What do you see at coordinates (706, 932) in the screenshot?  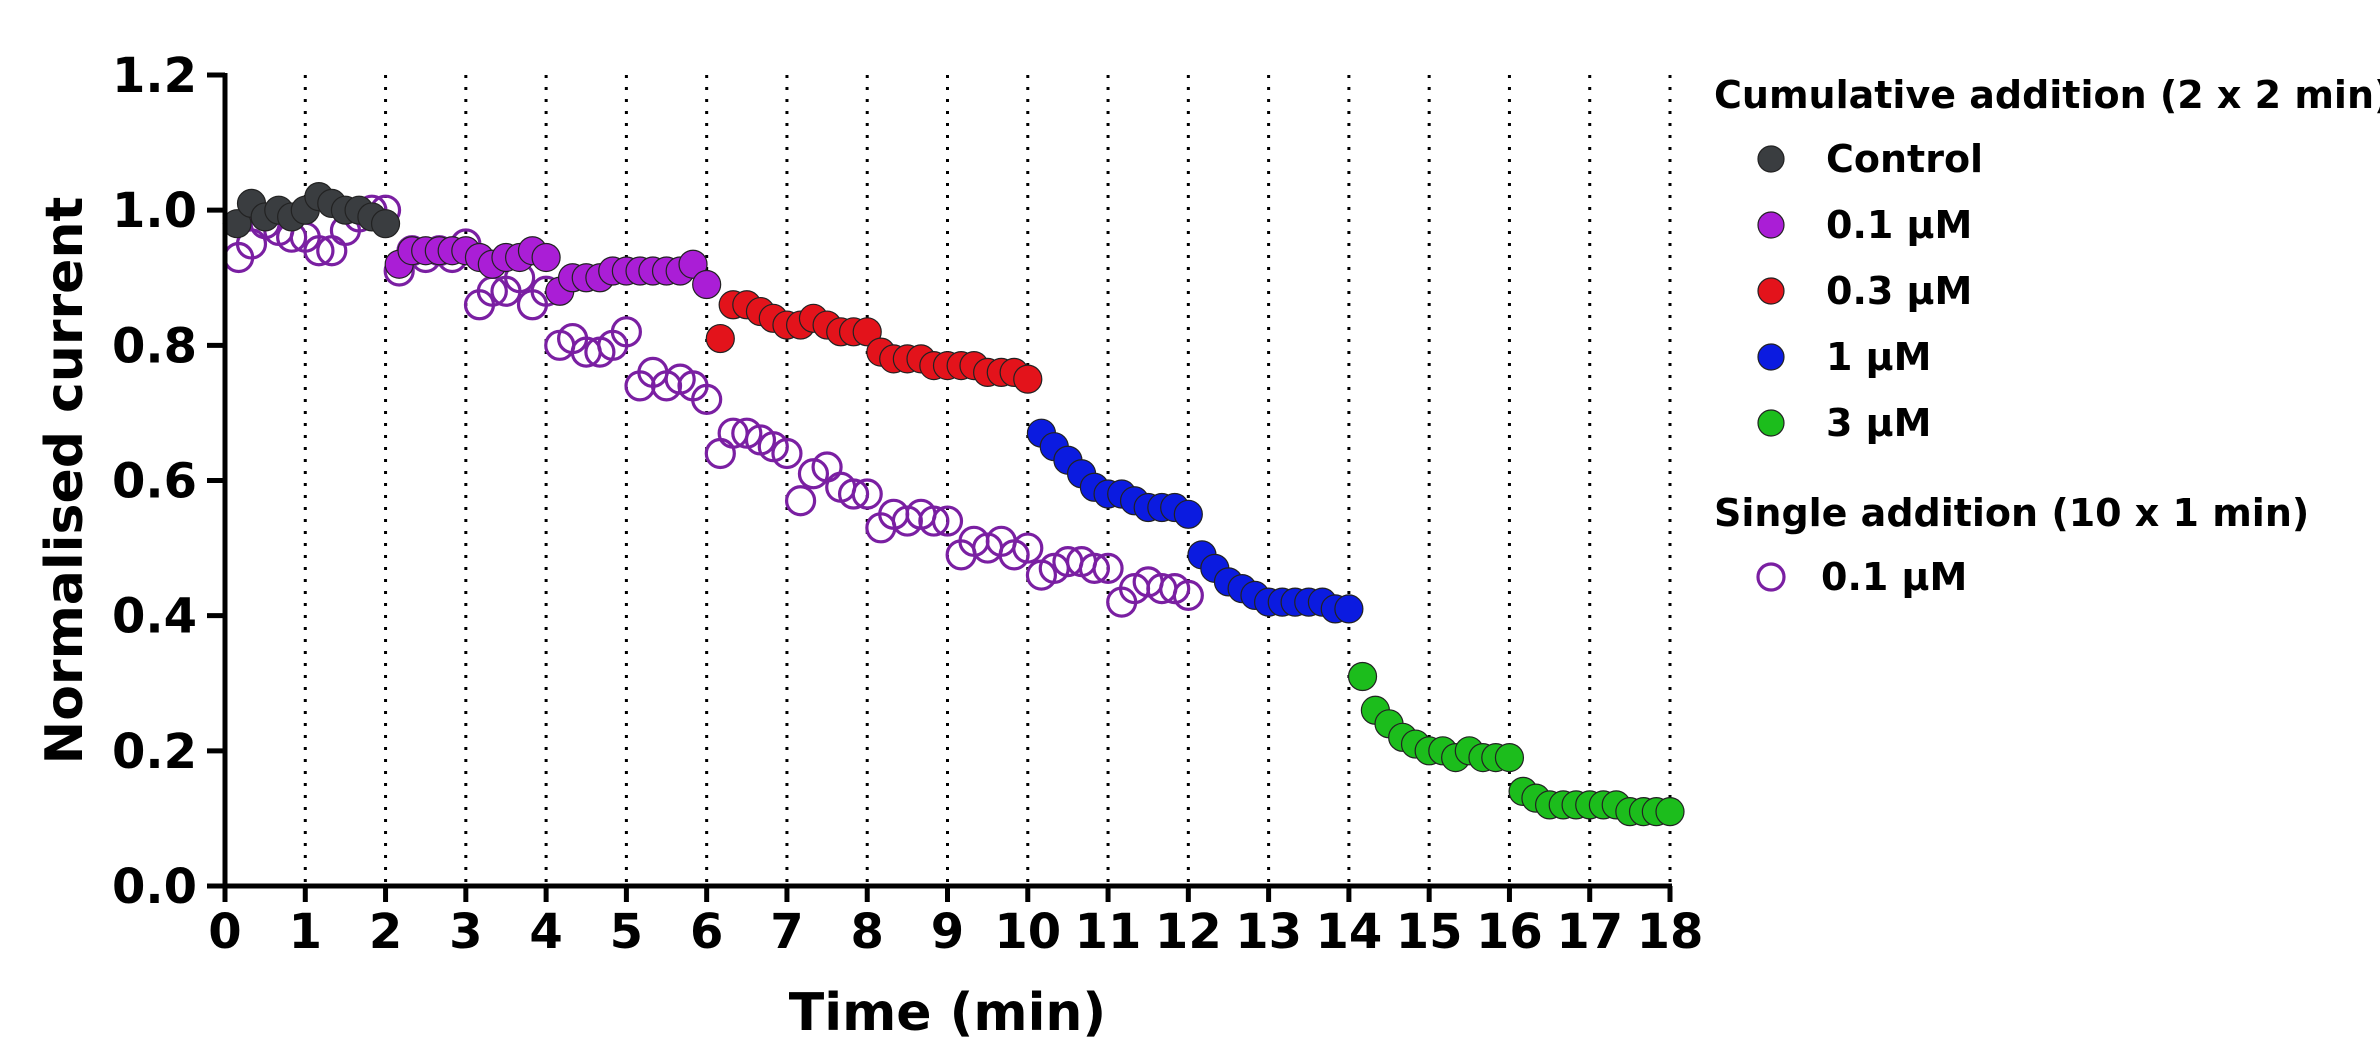 I see `x-tick-label: 6` at bounding box center [706, 932].